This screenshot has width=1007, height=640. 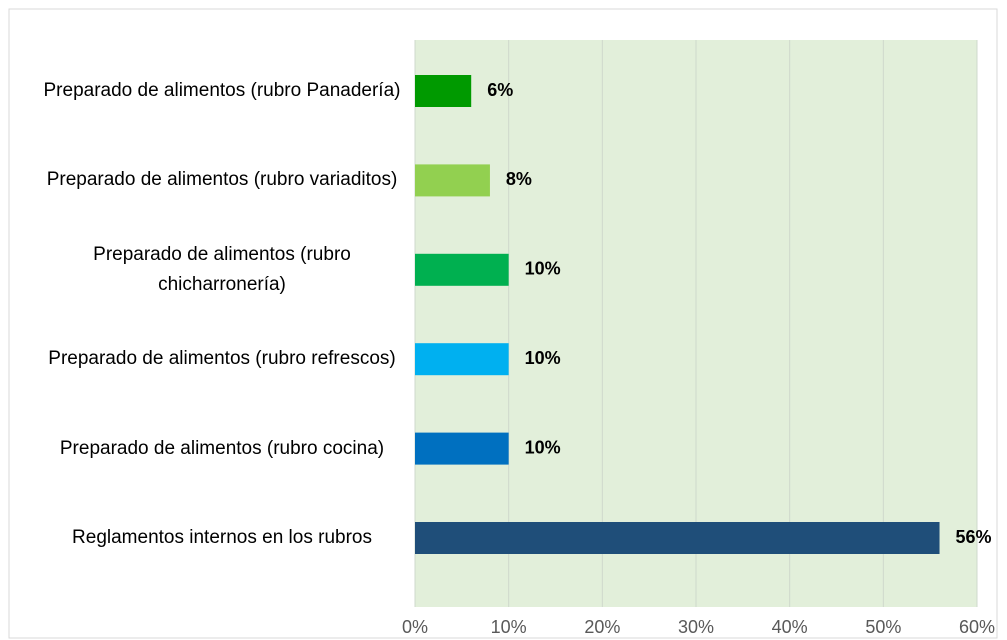 I want to click on x-tick-label: 10%, so click(x=509, y=627).